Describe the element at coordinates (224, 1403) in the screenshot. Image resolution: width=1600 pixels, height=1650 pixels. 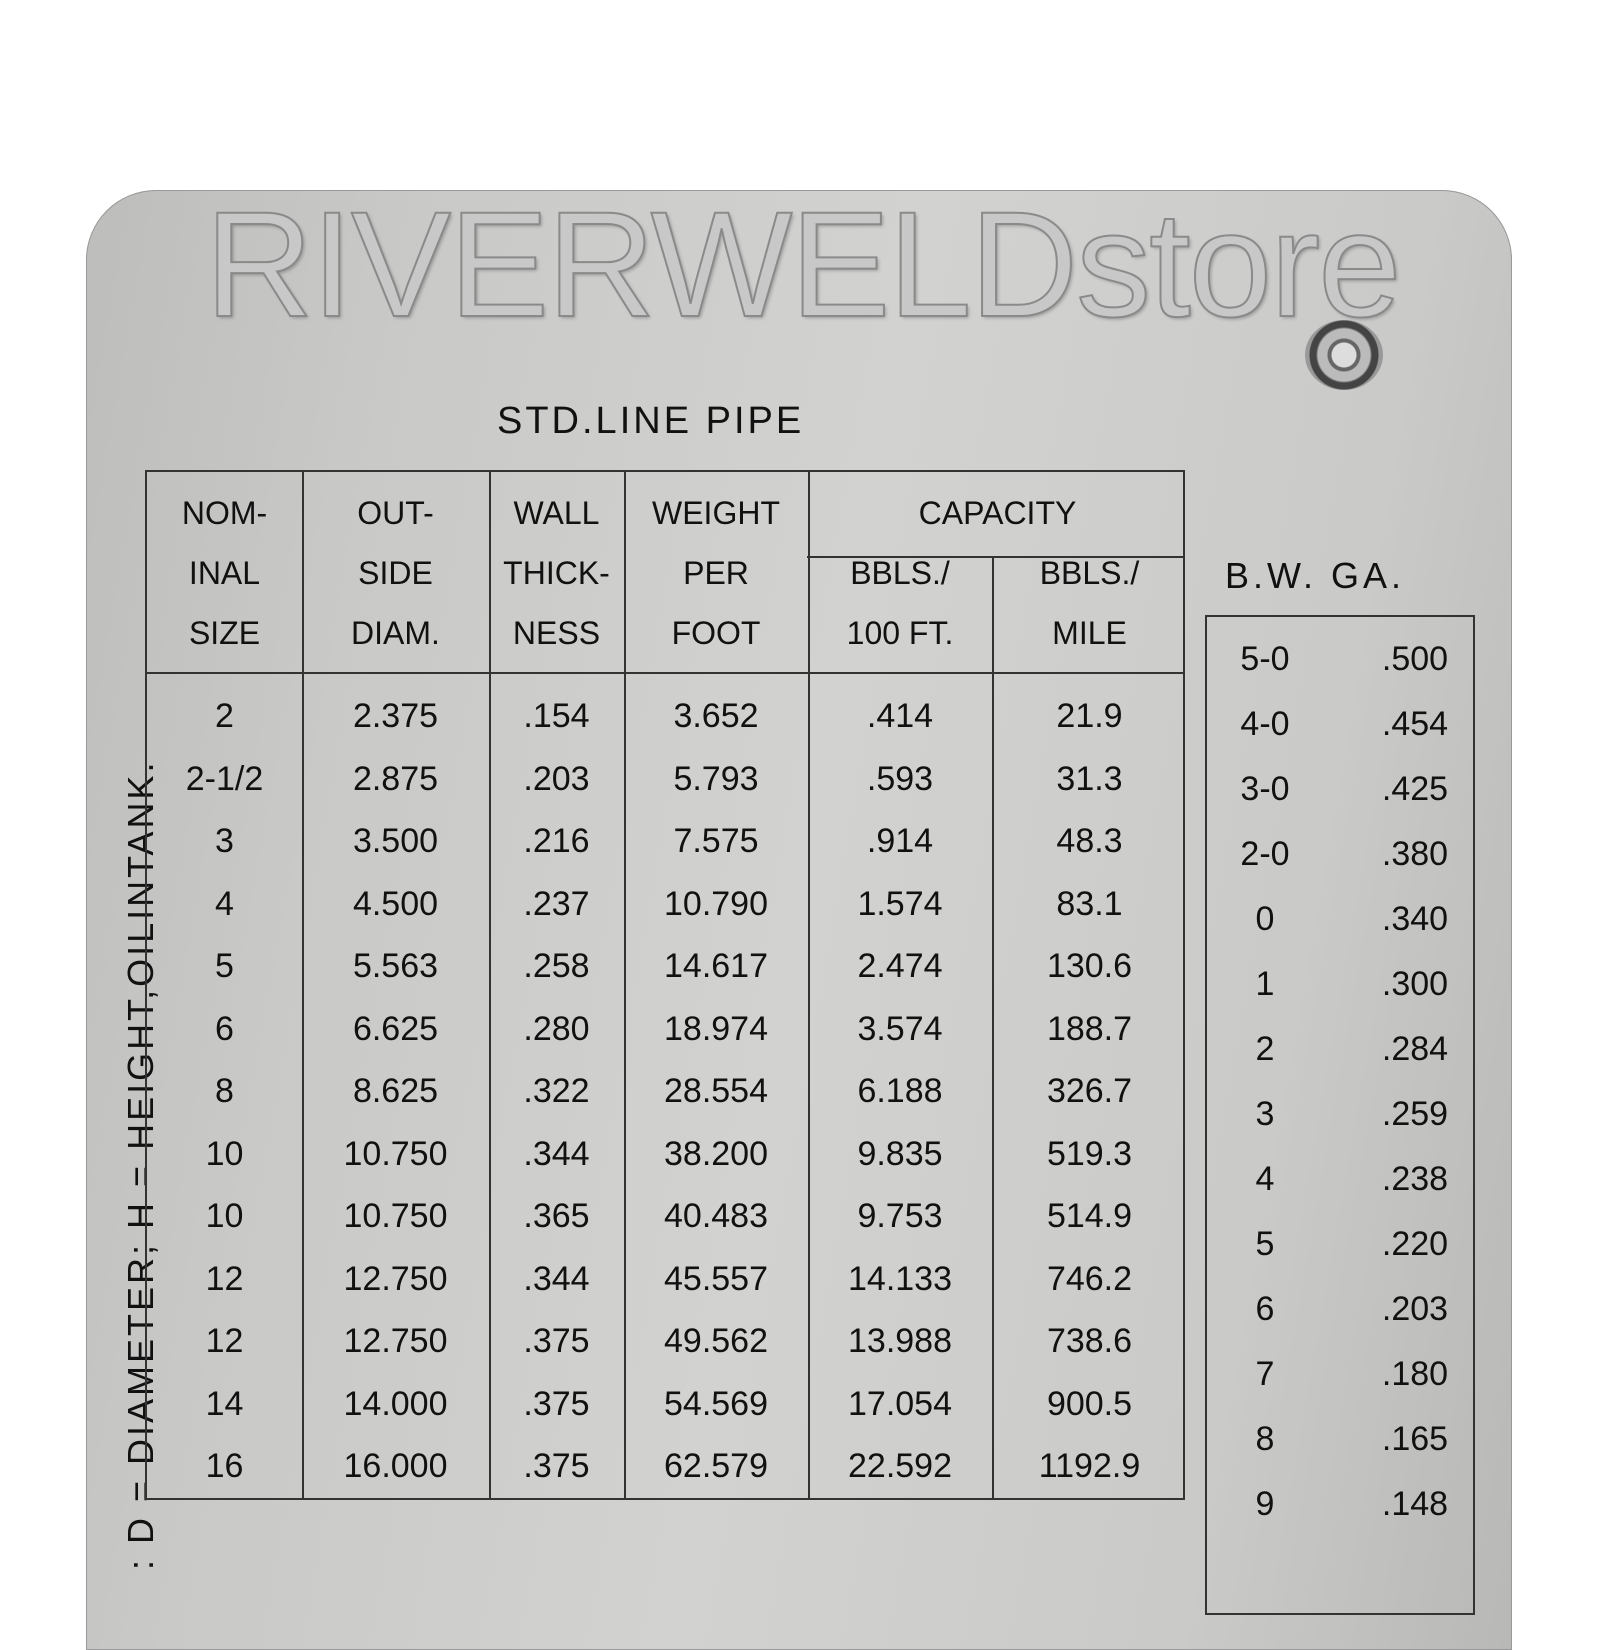
I see `table-cell: 14` at that location.